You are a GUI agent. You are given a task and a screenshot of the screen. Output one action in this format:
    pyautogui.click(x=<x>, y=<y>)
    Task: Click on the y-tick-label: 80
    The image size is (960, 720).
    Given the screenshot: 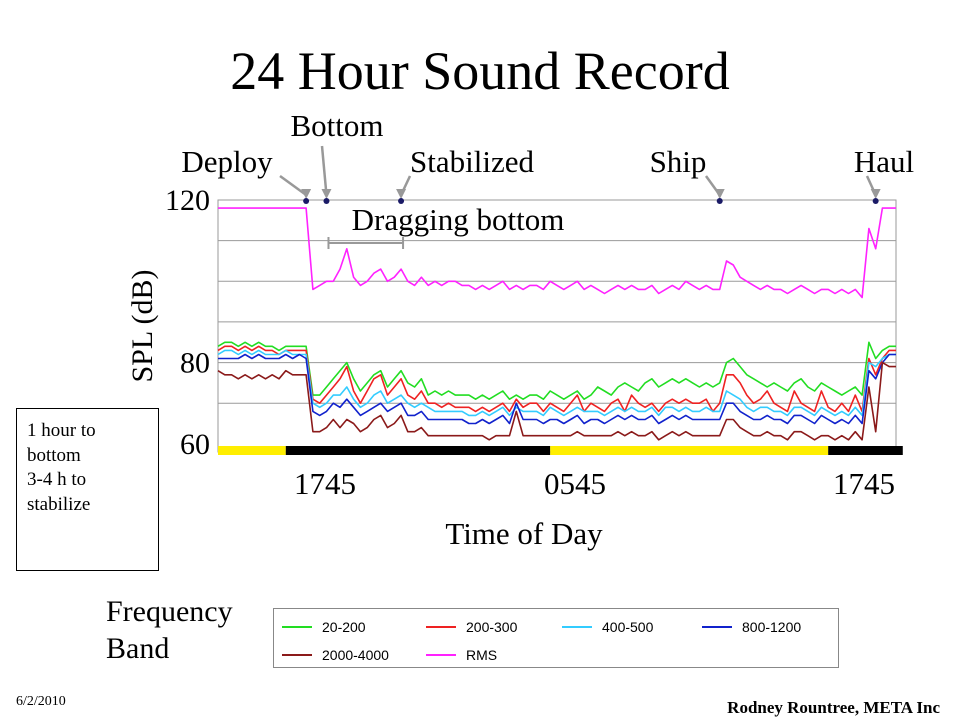 What is the action you would take?
    pyautogui.click(x=195, y=363)
    